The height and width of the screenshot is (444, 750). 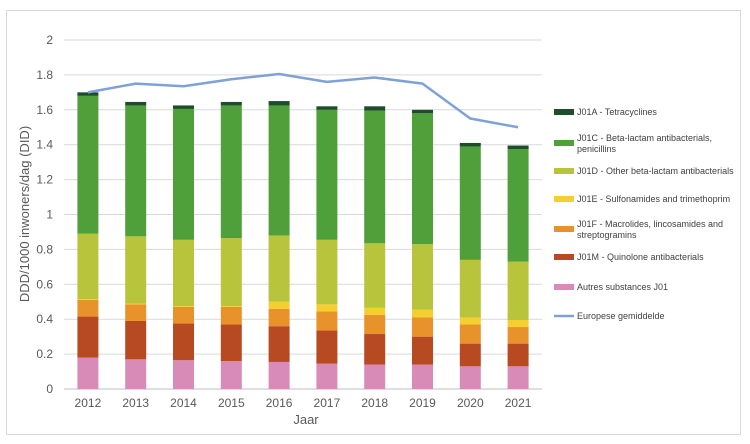 I want to click on y-tick-label: 1.2, so click(x=44, y=180).